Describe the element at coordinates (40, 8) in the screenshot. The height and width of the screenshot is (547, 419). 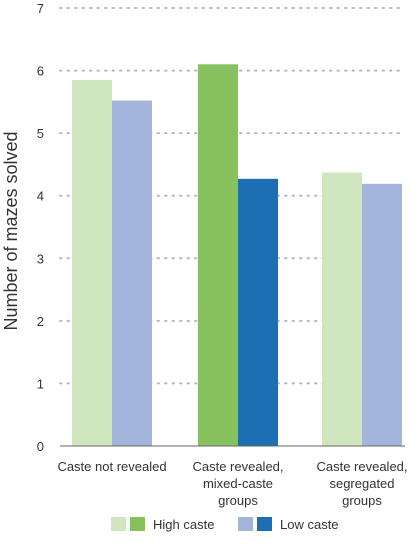
I see `y-tick-label: 7` at that location.